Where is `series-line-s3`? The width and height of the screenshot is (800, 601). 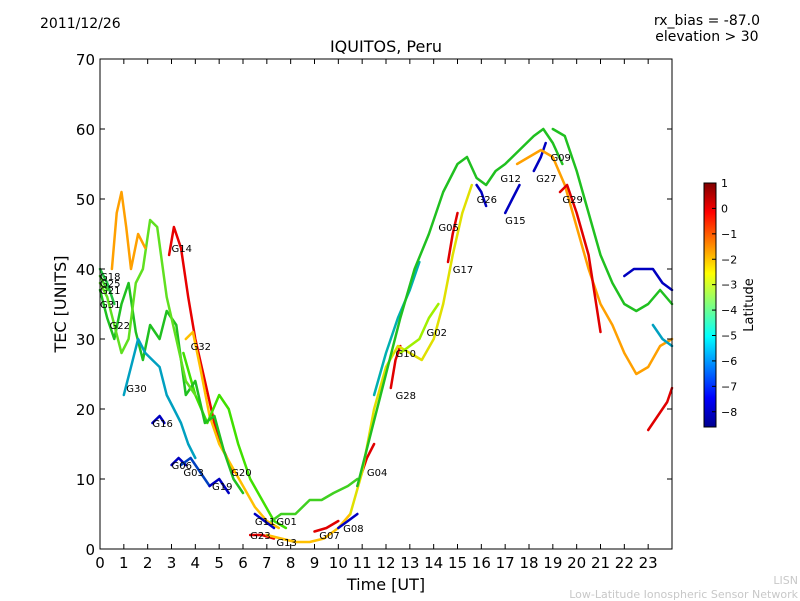
series-line-s3 is located at coordinates (660, 409).